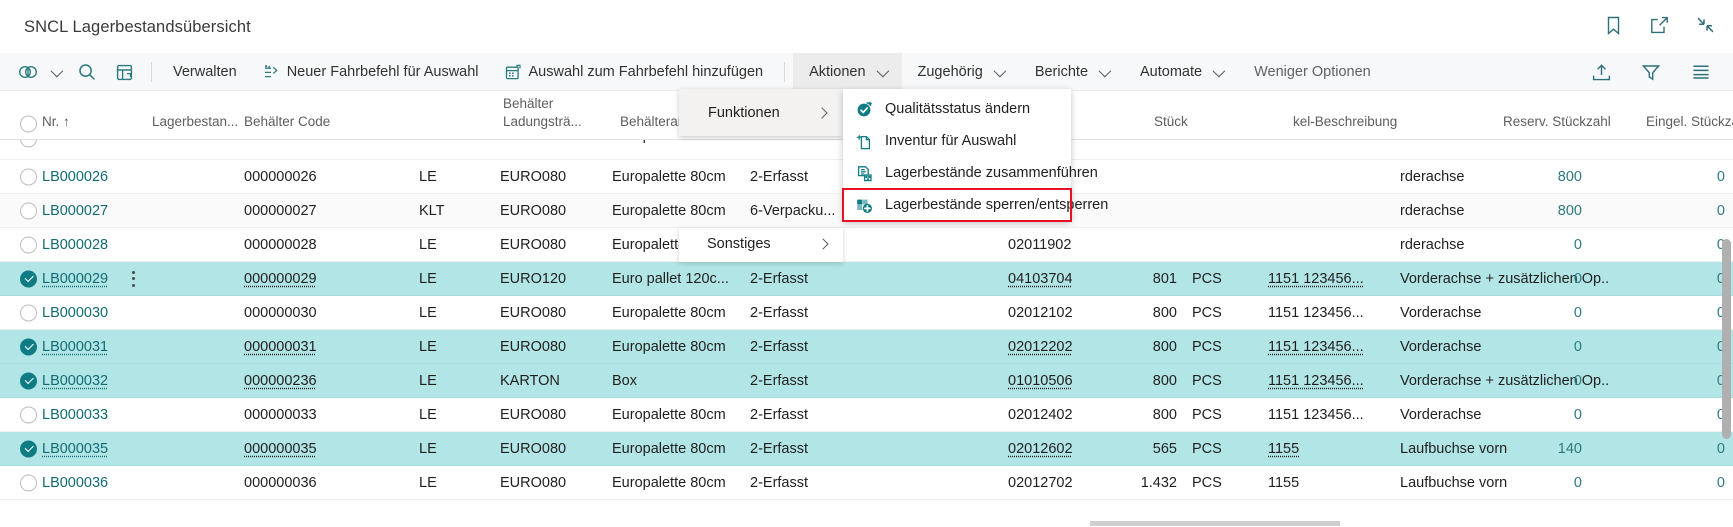 The height and width of the screenshot is (527, 1733). What do you see at coordinates (1454, 482) in the screenshot?
I see `cell-artikel-beschreibung: Laufbuchse vorn` at bounding box center [1454, 482].